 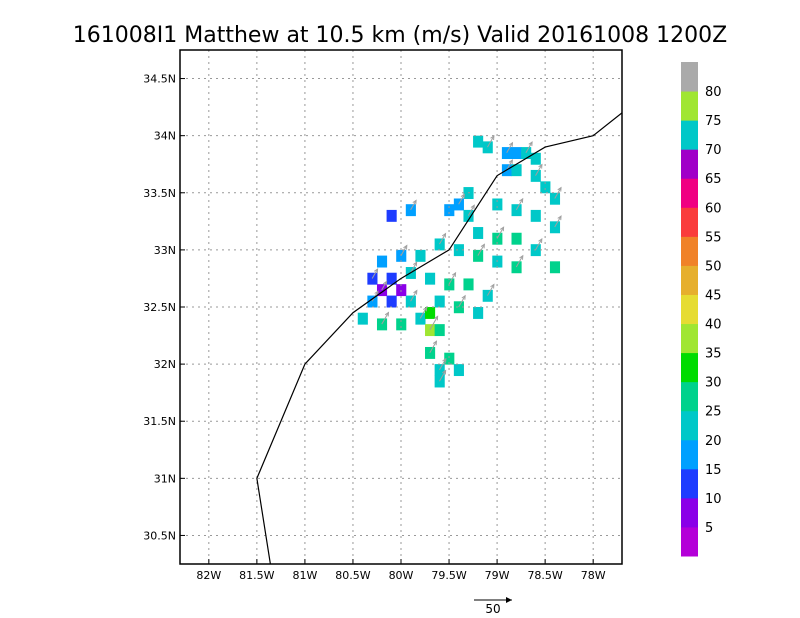 I want to click on colorbar-label: 15, so click(x=713, y=470).